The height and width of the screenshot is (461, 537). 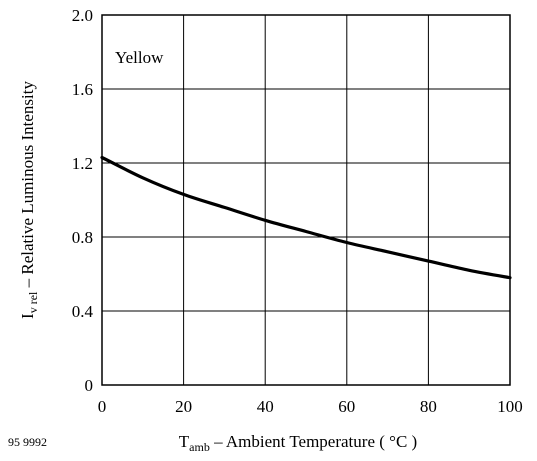 I want to click on x-tick-label: 100, so click(x=510, y=406).